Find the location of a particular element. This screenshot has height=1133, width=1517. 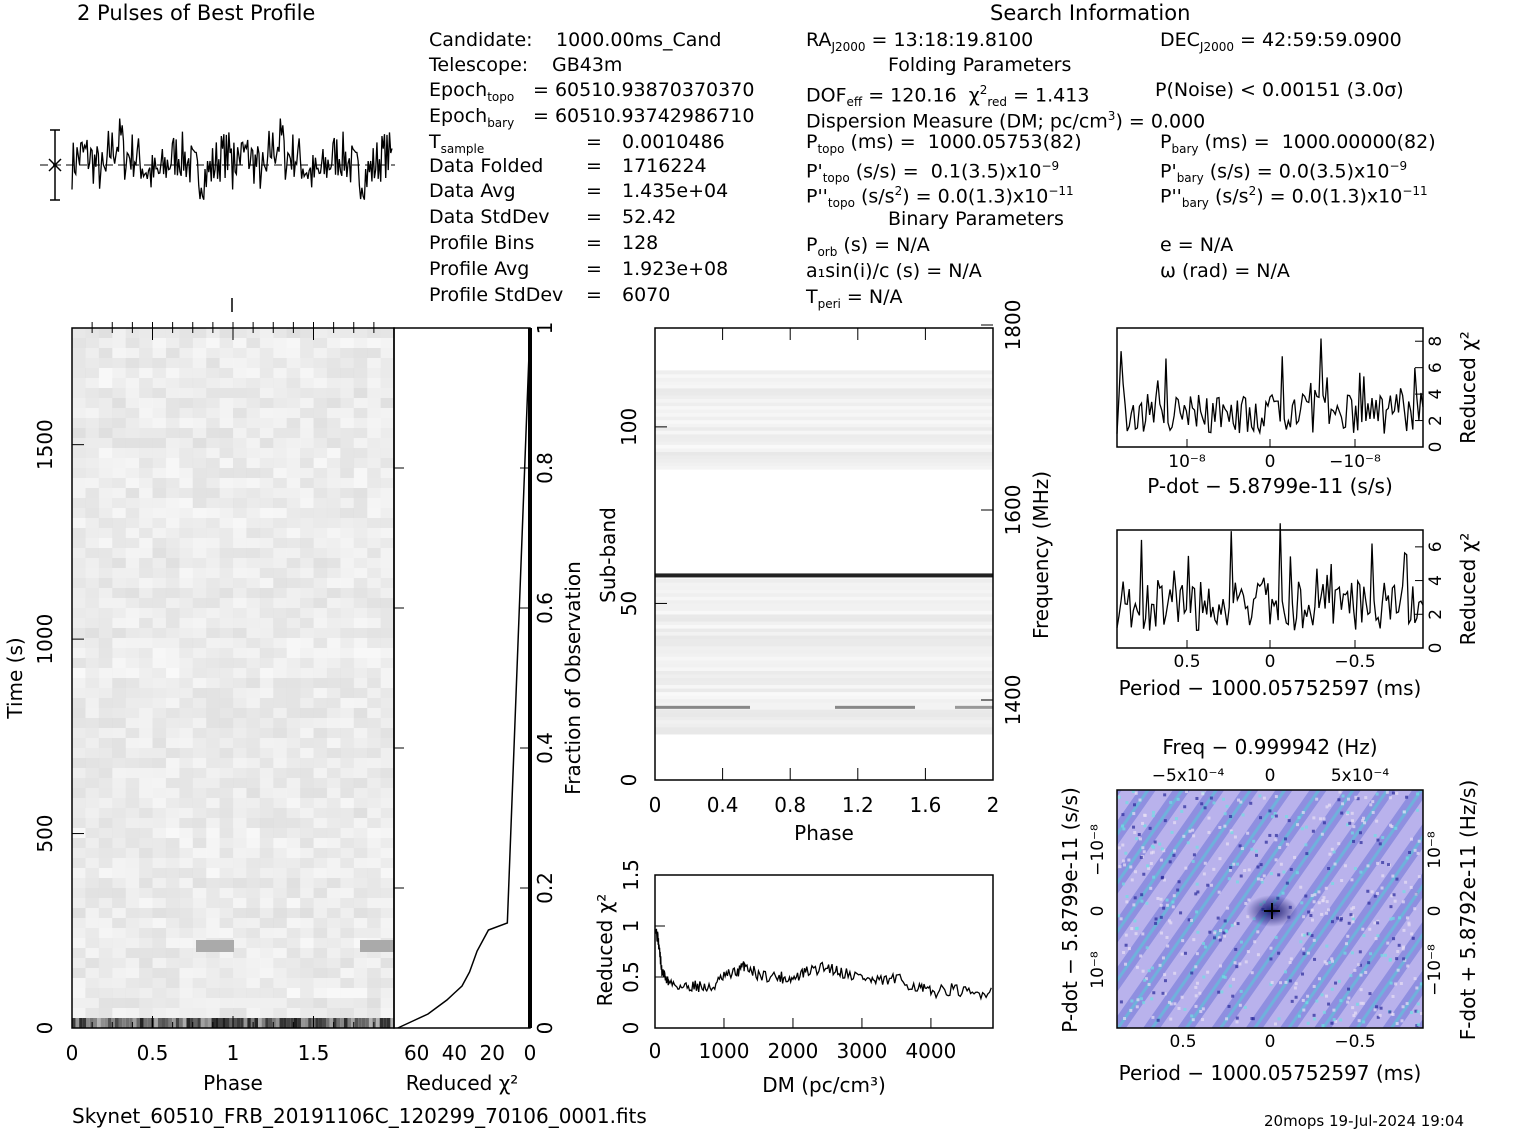

omega-text: ω (rad) = N/A is located at coordinates (1225, 271).